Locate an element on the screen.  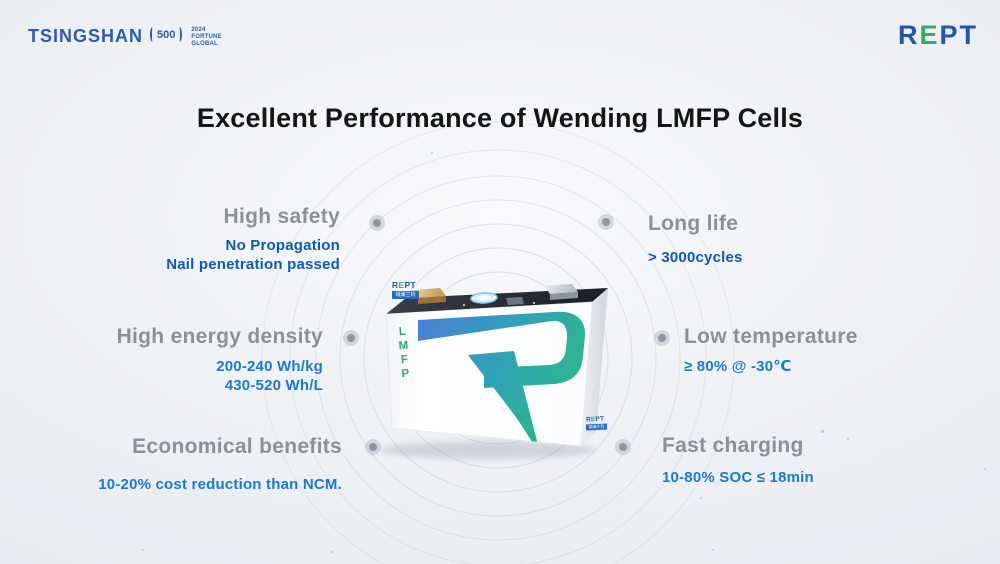
marker-economical-benefits is located at coordinates (373, 447).